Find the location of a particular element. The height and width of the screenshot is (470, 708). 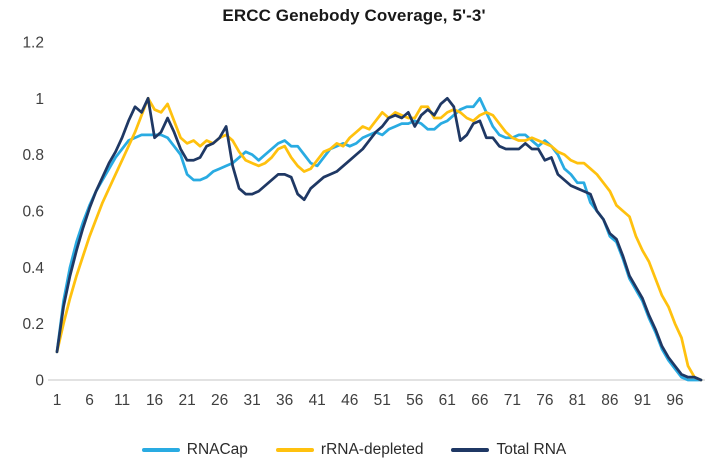

y-tick-label: 0.4 is located at coordinates (33, 268).